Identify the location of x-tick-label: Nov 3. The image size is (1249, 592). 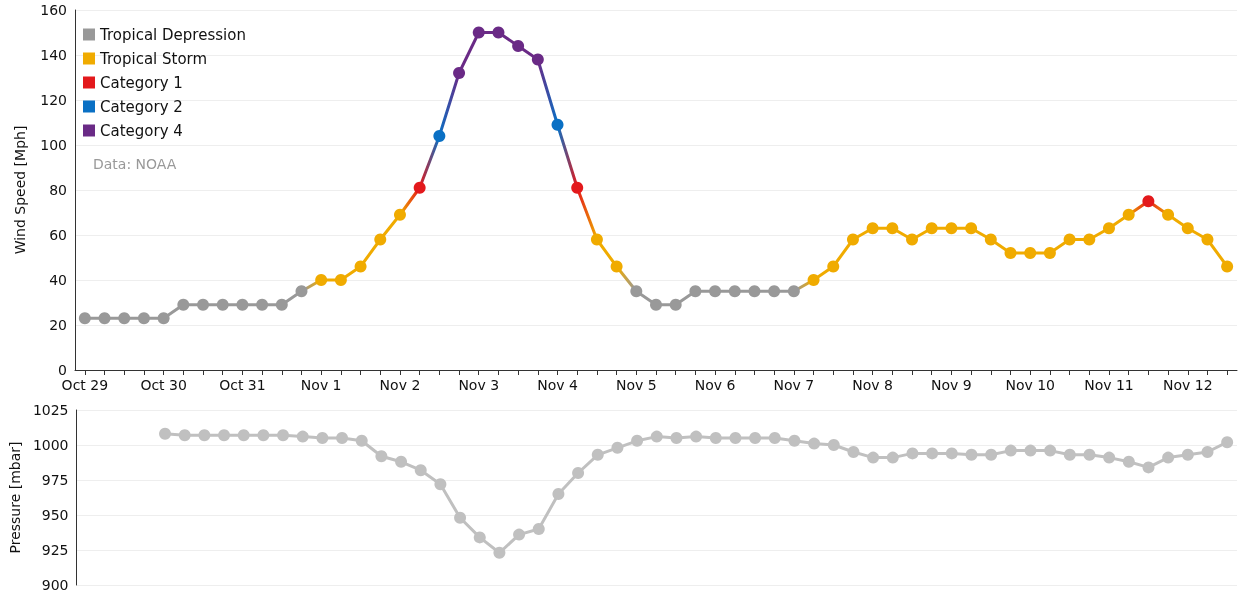
(479, 385).